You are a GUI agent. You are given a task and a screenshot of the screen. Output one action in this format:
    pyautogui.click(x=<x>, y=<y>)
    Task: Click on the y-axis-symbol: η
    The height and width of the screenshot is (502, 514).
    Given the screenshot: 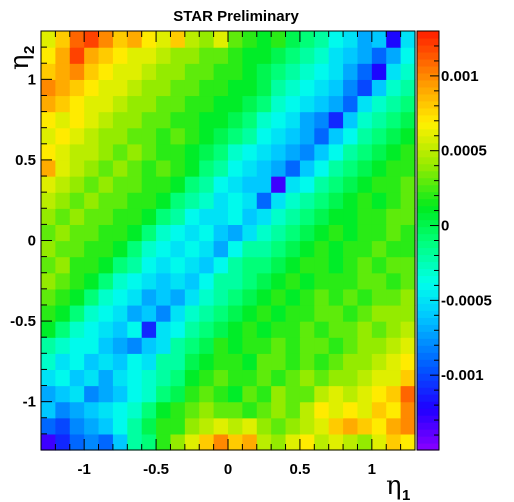 What is the action you would take?
    pyautogui.click(x=20, y=62)
    